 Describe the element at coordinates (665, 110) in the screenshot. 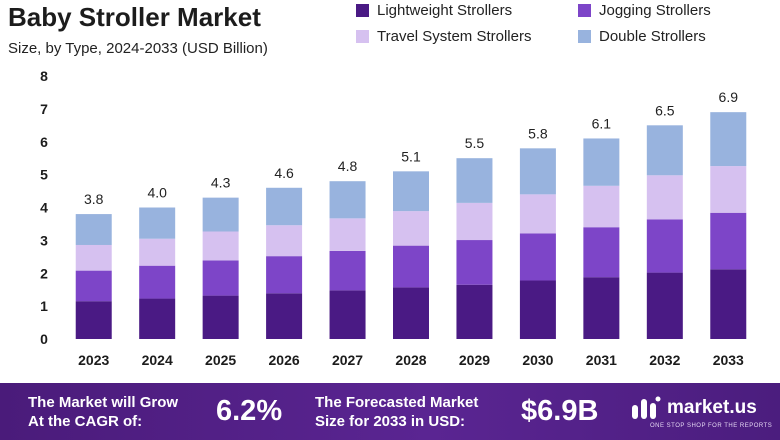

I see `bar-total-label: 6.5` at that location.